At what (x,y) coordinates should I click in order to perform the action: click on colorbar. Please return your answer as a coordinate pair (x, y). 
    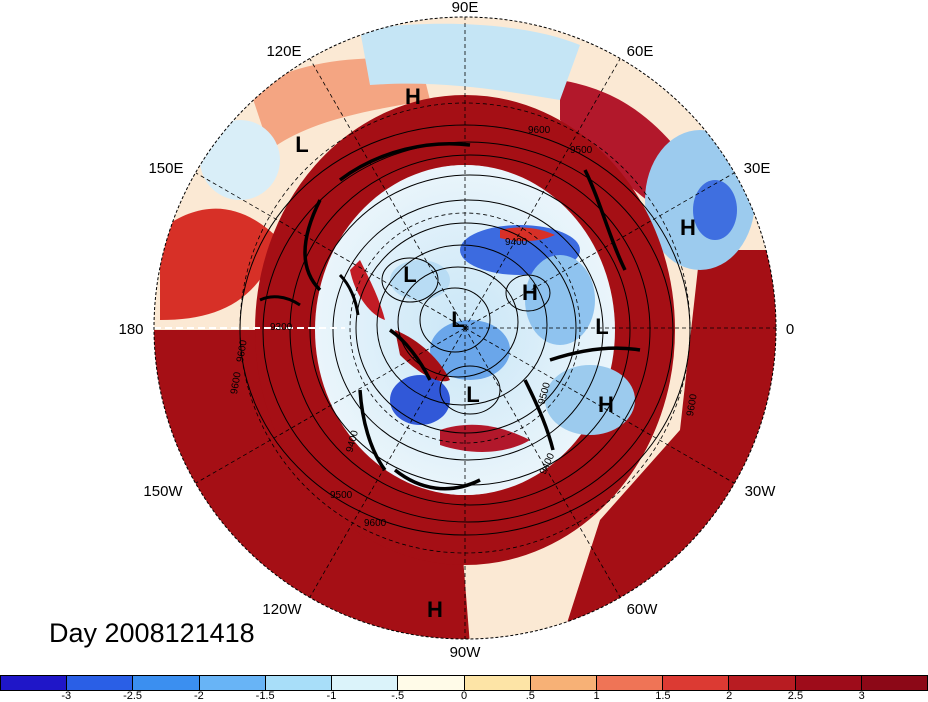
    Looking at the image, I should click on (464, 683).